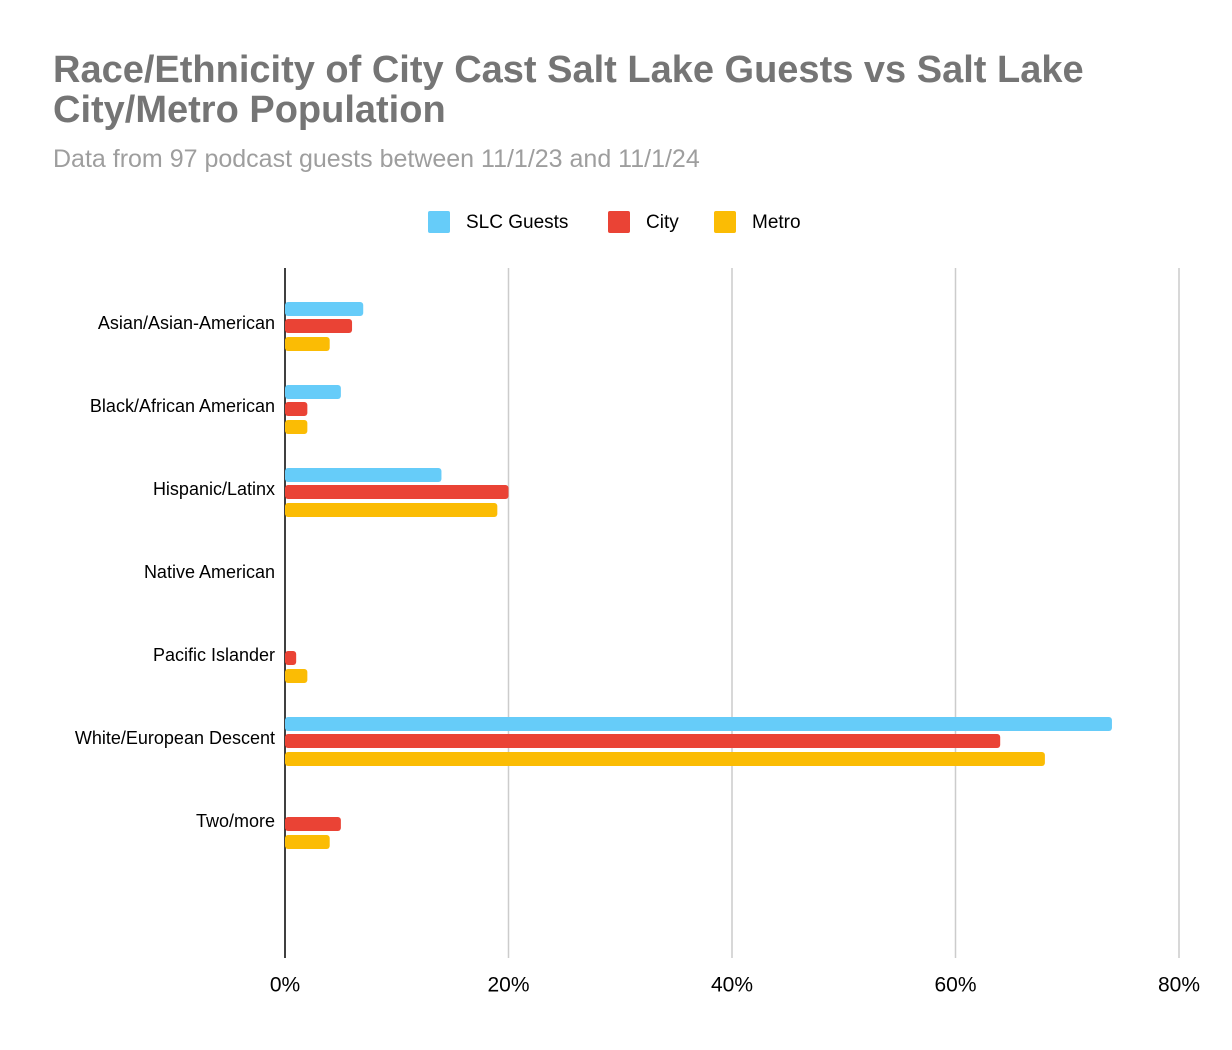 This screenshot has width=1232, height=1050. Describe the element at coordinates (285, 985) in the screenshot. I see `x-tick-label: 0%` at that location.